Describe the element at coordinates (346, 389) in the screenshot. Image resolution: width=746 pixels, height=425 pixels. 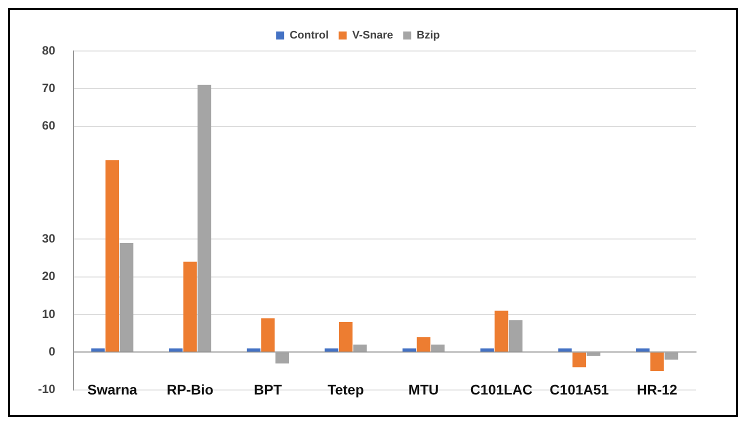
I see `x-tick-label: Tetep` at that location.